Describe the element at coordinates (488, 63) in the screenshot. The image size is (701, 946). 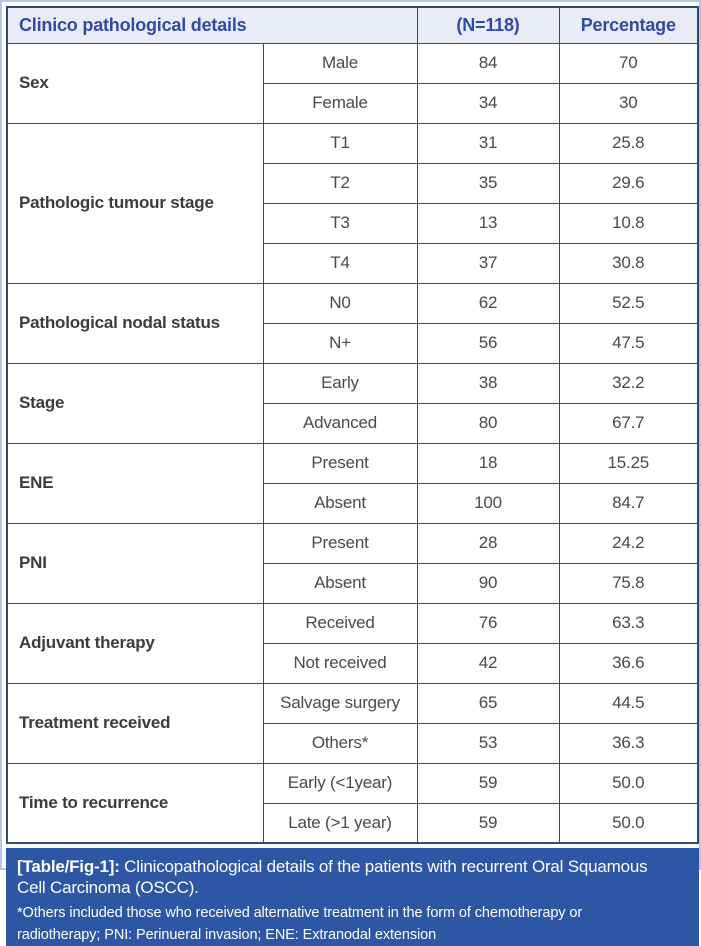
I see `count-cell: 84` at that location.